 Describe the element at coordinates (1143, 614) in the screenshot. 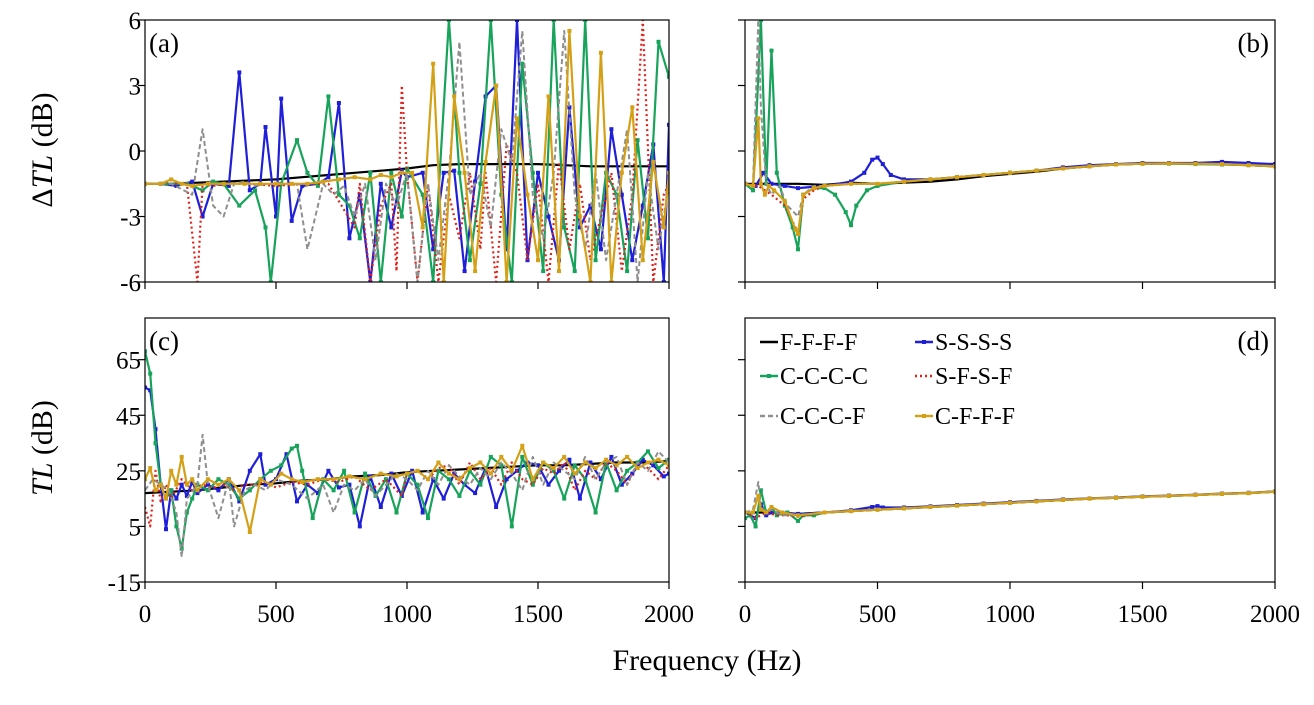

I see `x-tick-label: 1500` at that location.